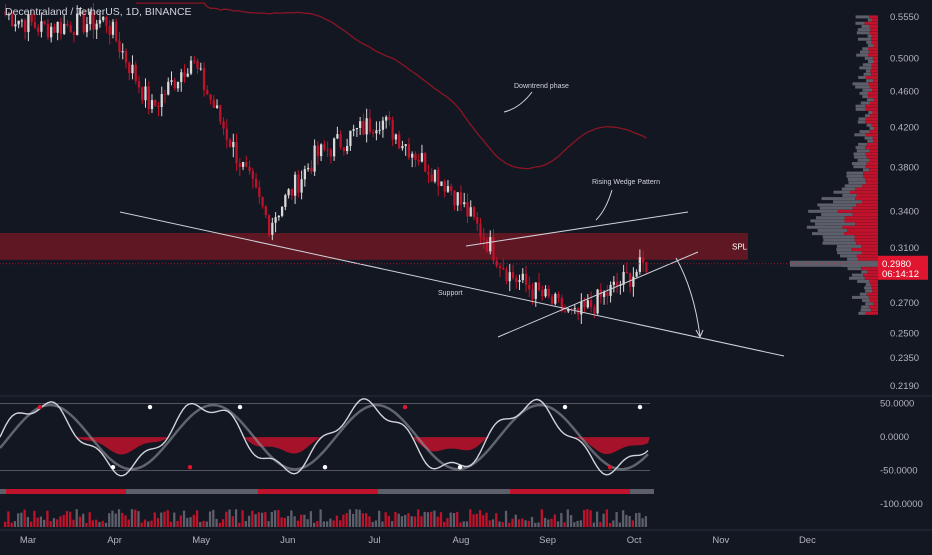  I want to click on time-tick-label: Jun, so click(287, 540).